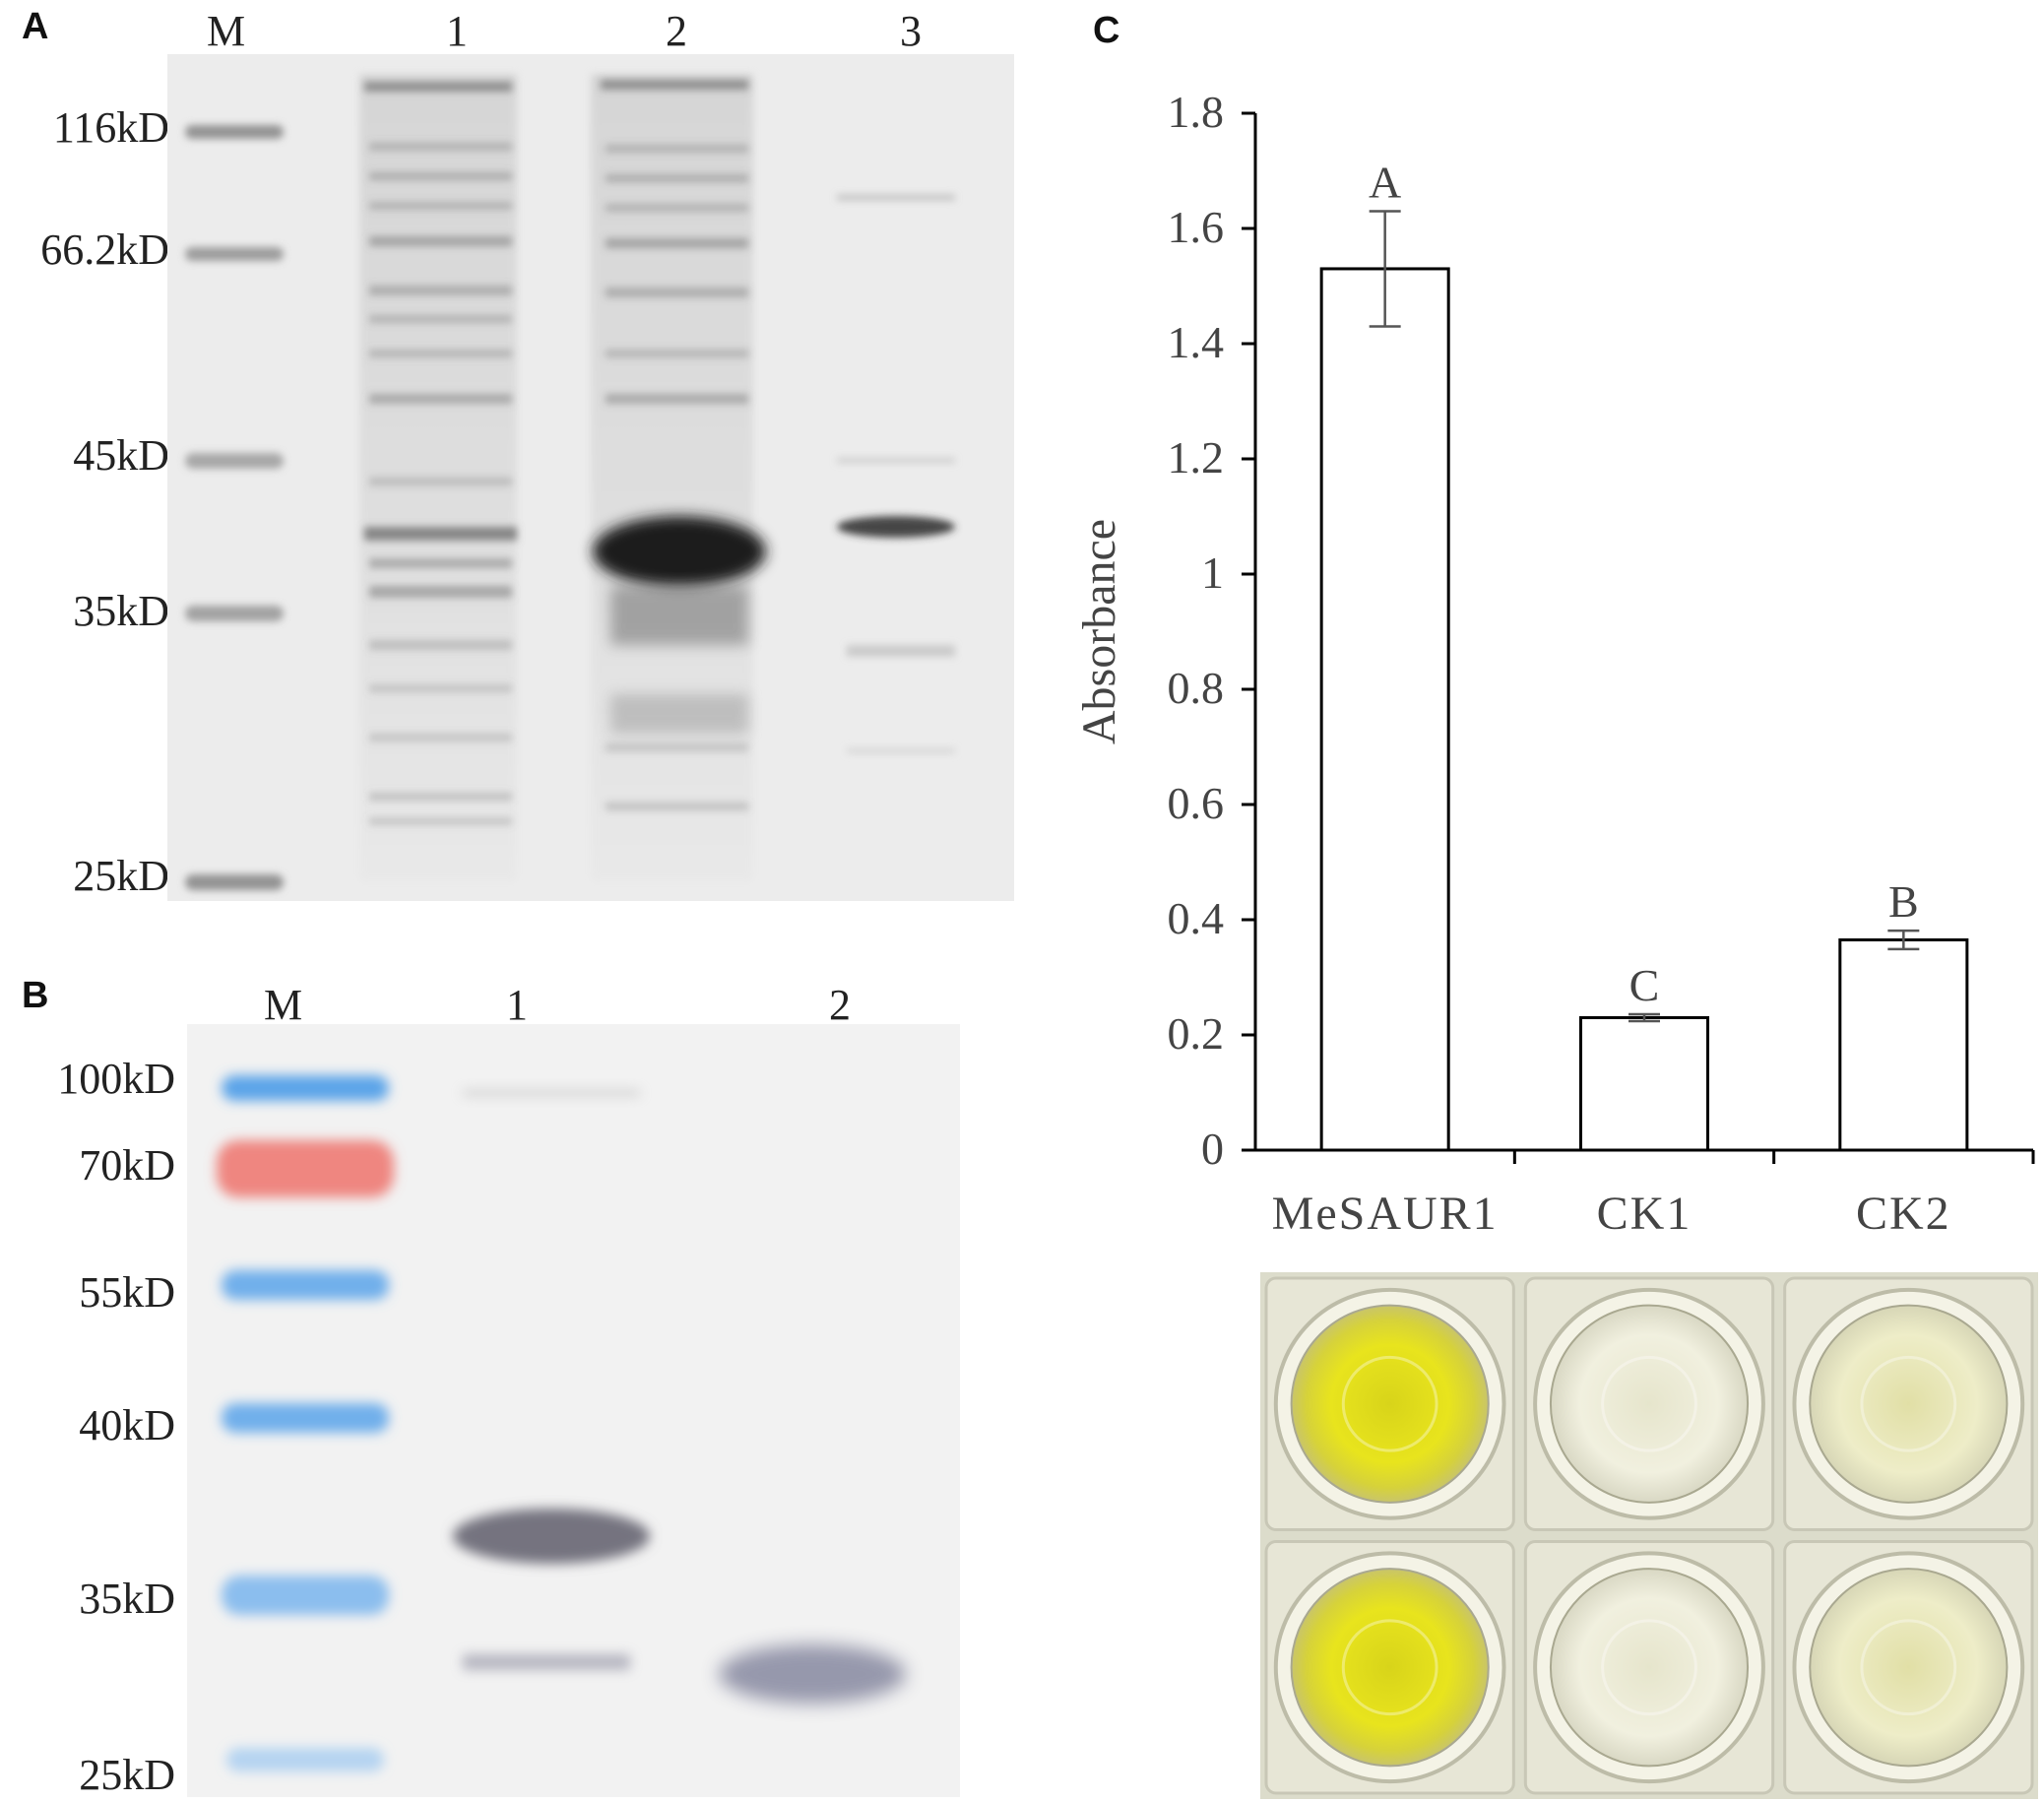  Describe the element at coordinates (840, 1005) in the screenshot. I see `panel-b-lane-label: 2` at that location.